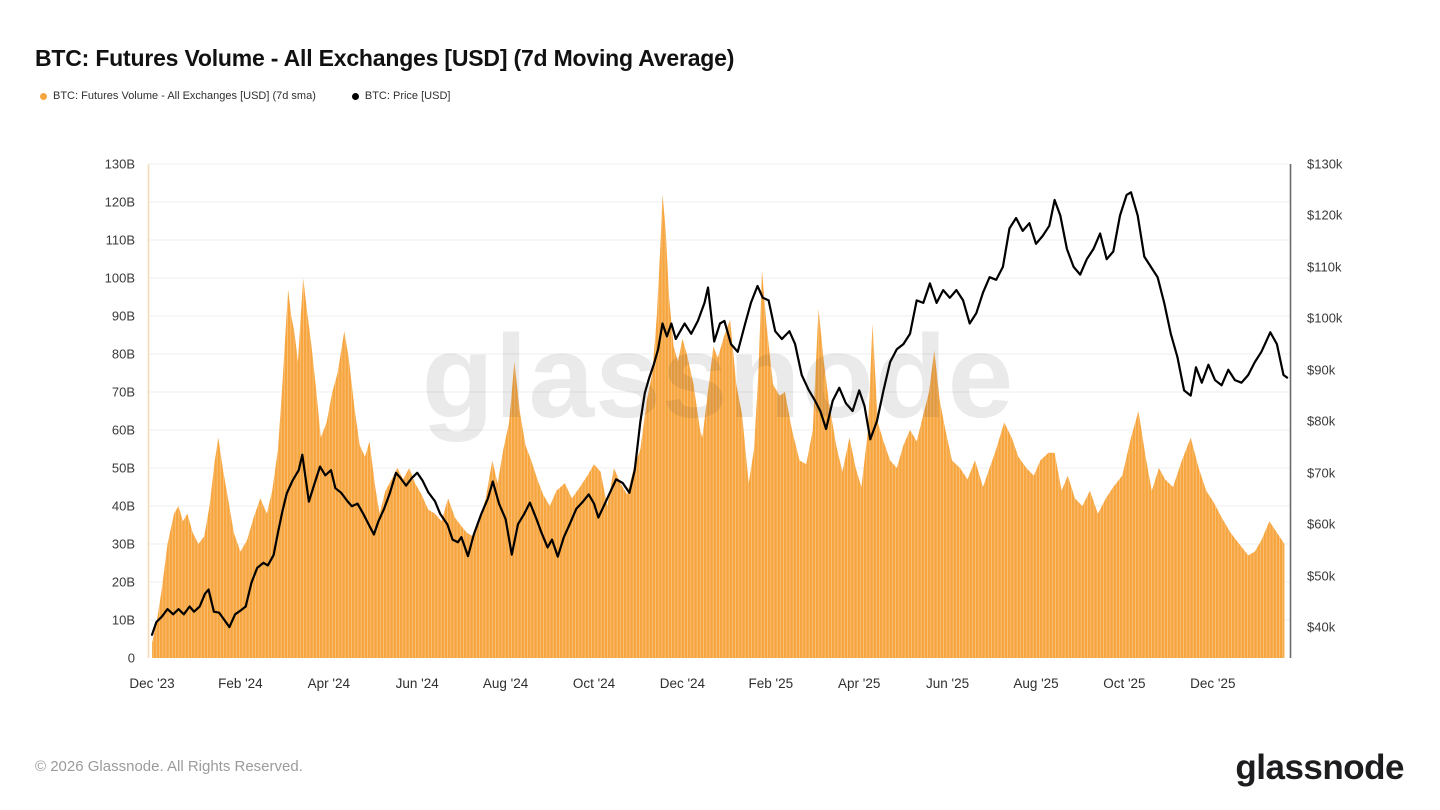 This screenshot has width=1440, height=810. What do you see at coordinates (119, 202) in the screenshot?
I see `left-axis-tick-120B: 120B` at bounding box center [119, 202].